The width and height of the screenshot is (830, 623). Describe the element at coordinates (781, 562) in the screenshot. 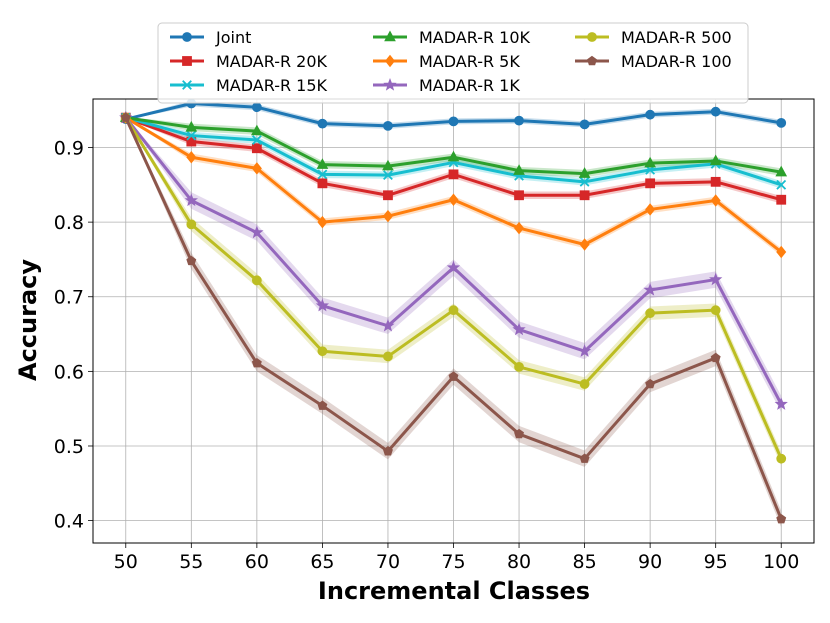

I see `x-tick-label: 100` at that location.